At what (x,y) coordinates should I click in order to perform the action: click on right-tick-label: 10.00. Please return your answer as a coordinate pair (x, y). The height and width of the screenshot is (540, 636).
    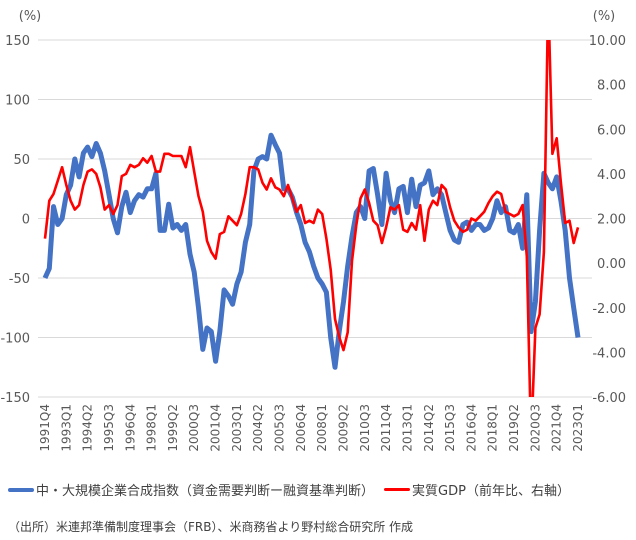
    Looking at the image, I should click on (607, 41).